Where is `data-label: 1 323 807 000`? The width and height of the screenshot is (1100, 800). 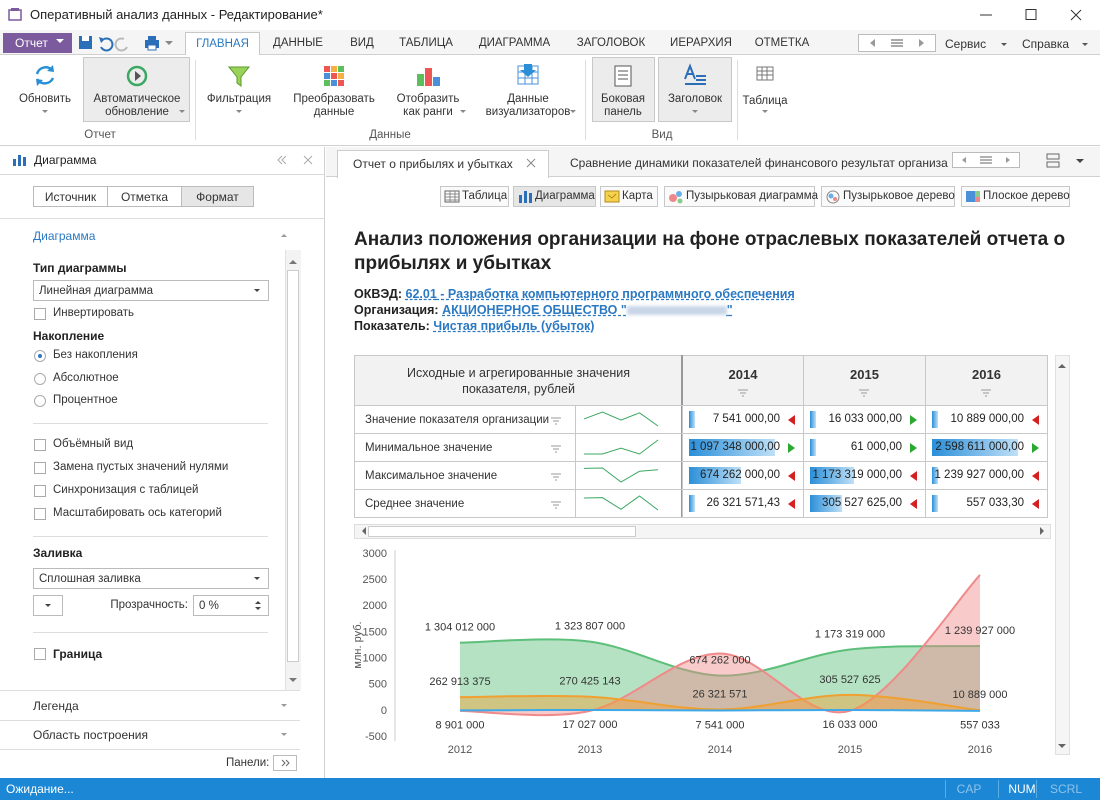 data-label: 1 323 807 000 is located at coordinates (590, 627).